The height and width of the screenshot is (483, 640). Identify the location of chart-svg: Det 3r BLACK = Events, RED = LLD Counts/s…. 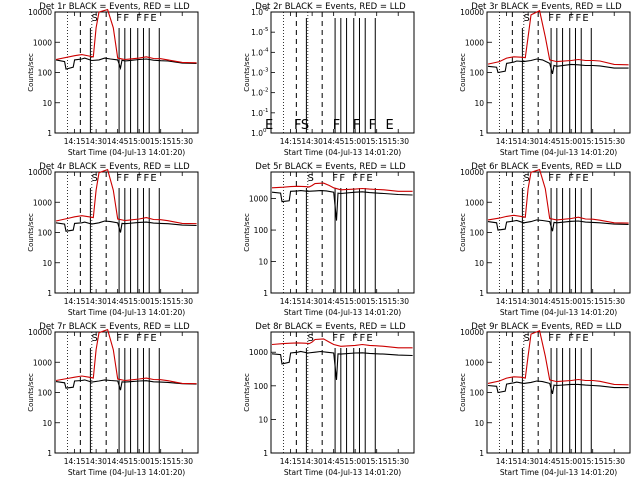
(545, 79).